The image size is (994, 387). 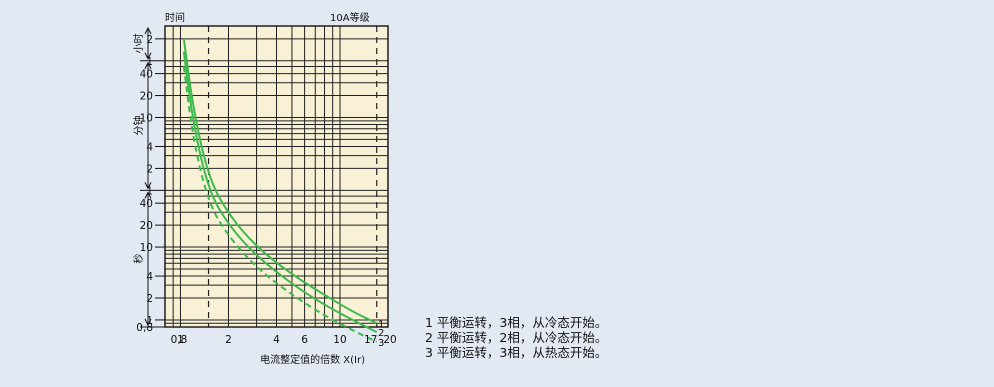 I want to click on curve-label: 3, so click(x=381, y=343).